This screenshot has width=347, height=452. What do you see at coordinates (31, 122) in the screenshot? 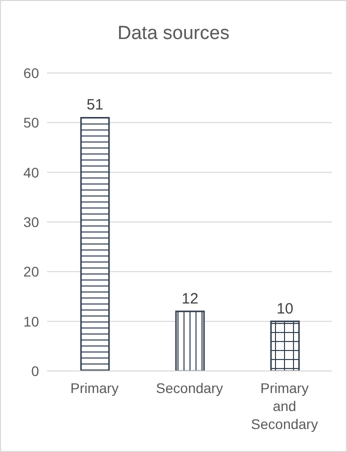
I see `y-tick-label: 50` at bounding box center [31, 122].